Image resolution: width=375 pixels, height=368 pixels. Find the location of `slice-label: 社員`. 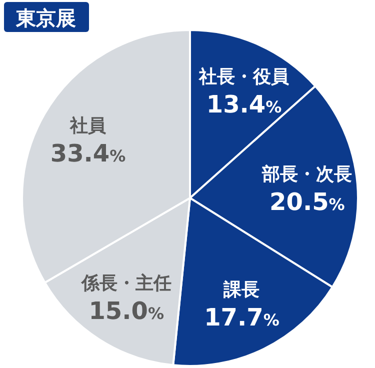

slice-label: 社員 is located at coordinates (88, 125).